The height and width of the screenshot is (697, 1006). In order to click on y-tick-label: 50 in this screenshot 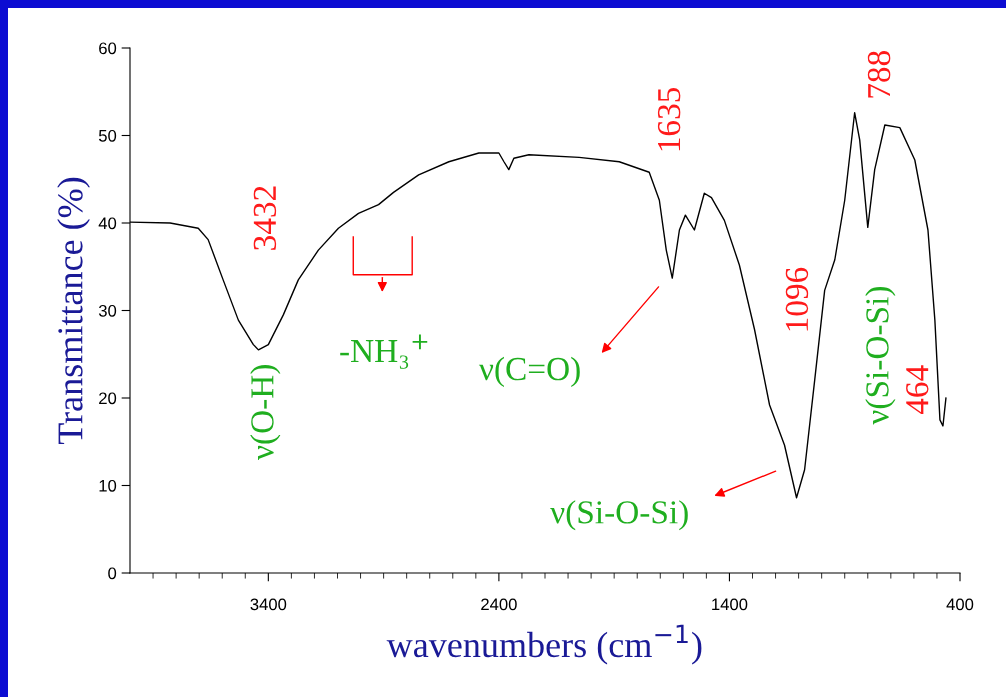, I will do `click(107, 135)`.